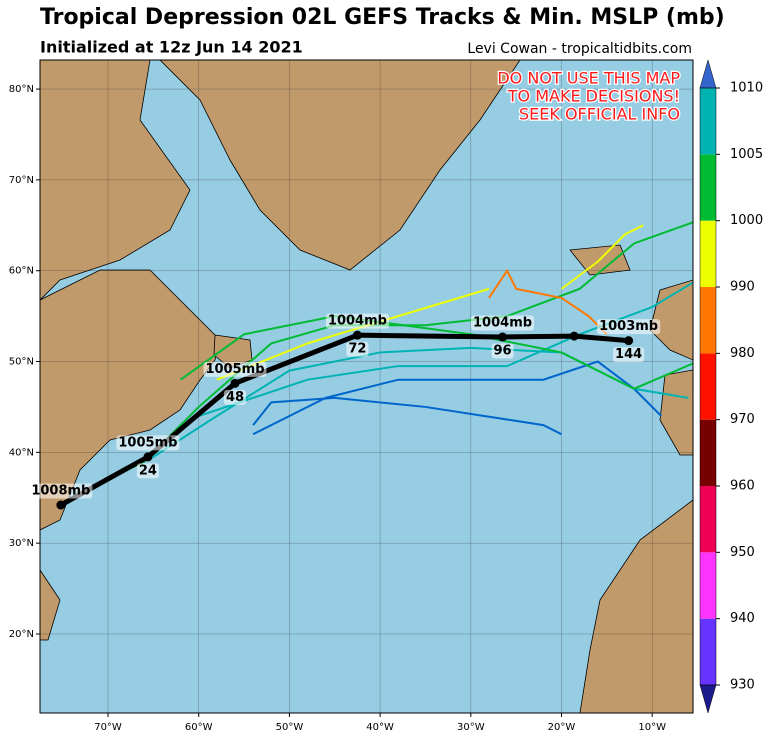  Describe the element at coordinates (742, 685) in the screenshot. I see `colorbar-label: 930` at that location.